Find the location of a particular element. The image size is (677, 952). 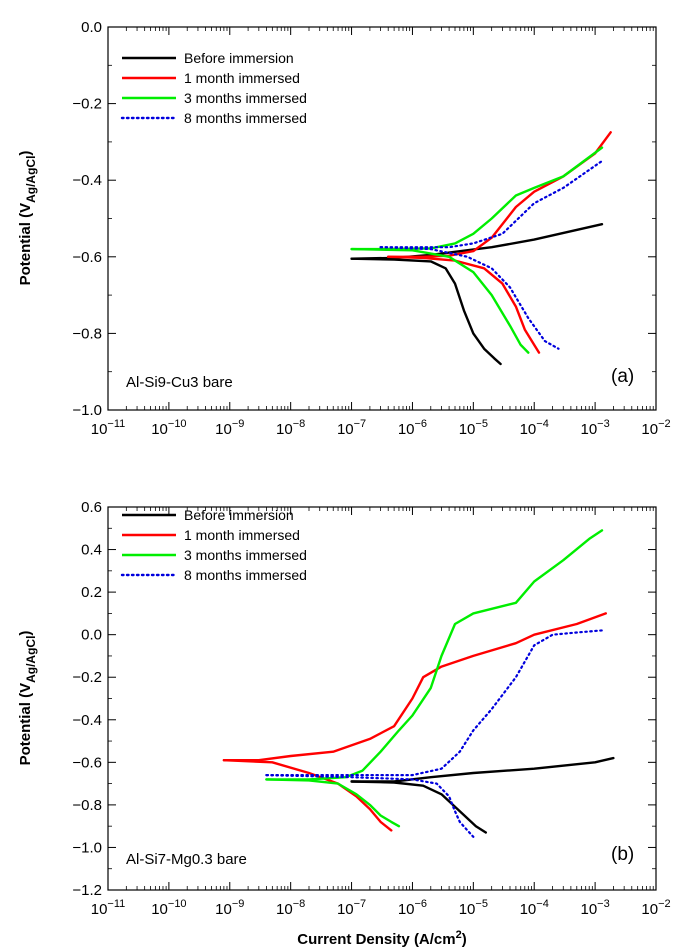

x-tick-exponent: −10 is located at coordinates (177, 424).